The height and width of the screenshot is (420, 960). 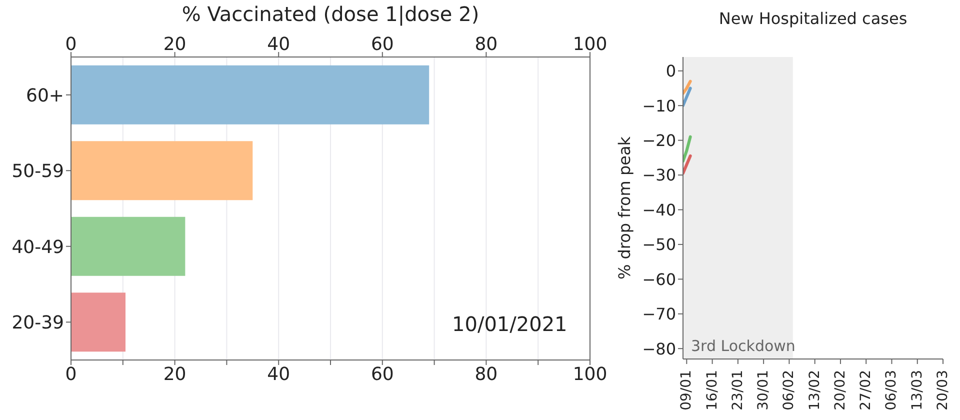 I want to click on x-tick-label: 80, so click(x=486, y=44).